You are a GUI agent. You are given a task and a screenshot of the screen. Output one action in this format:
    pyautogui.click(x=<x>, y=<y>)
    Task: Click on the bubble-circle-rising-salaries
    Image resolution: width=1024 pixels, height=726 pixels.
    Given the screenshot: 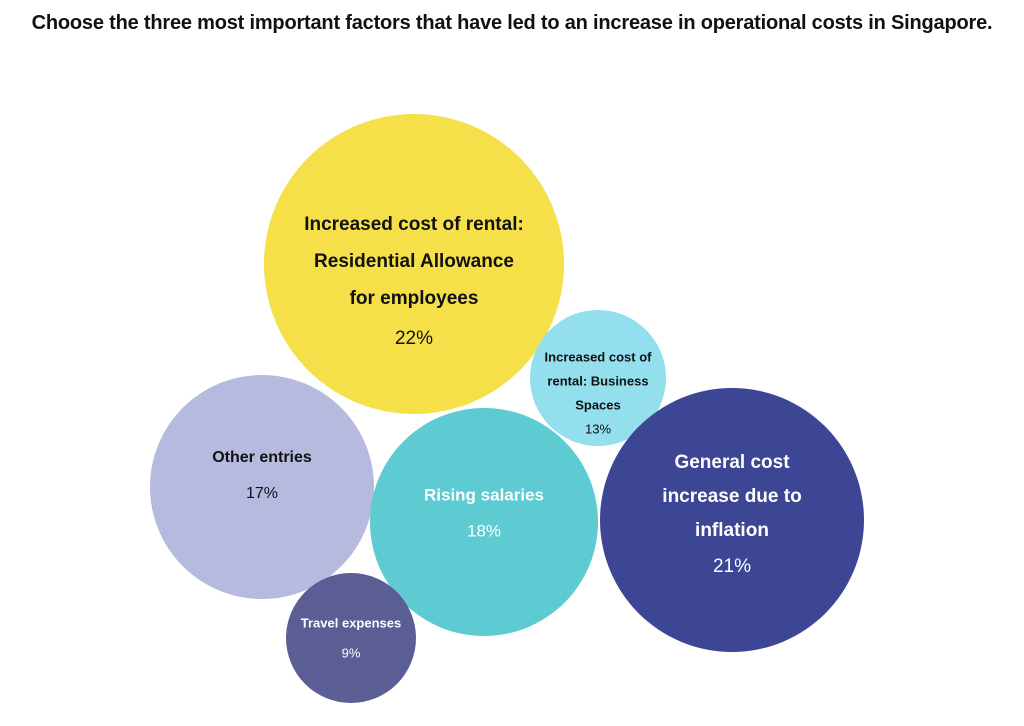 What is the action you would take?
    pyautogui.click(x=484, y=522)
    